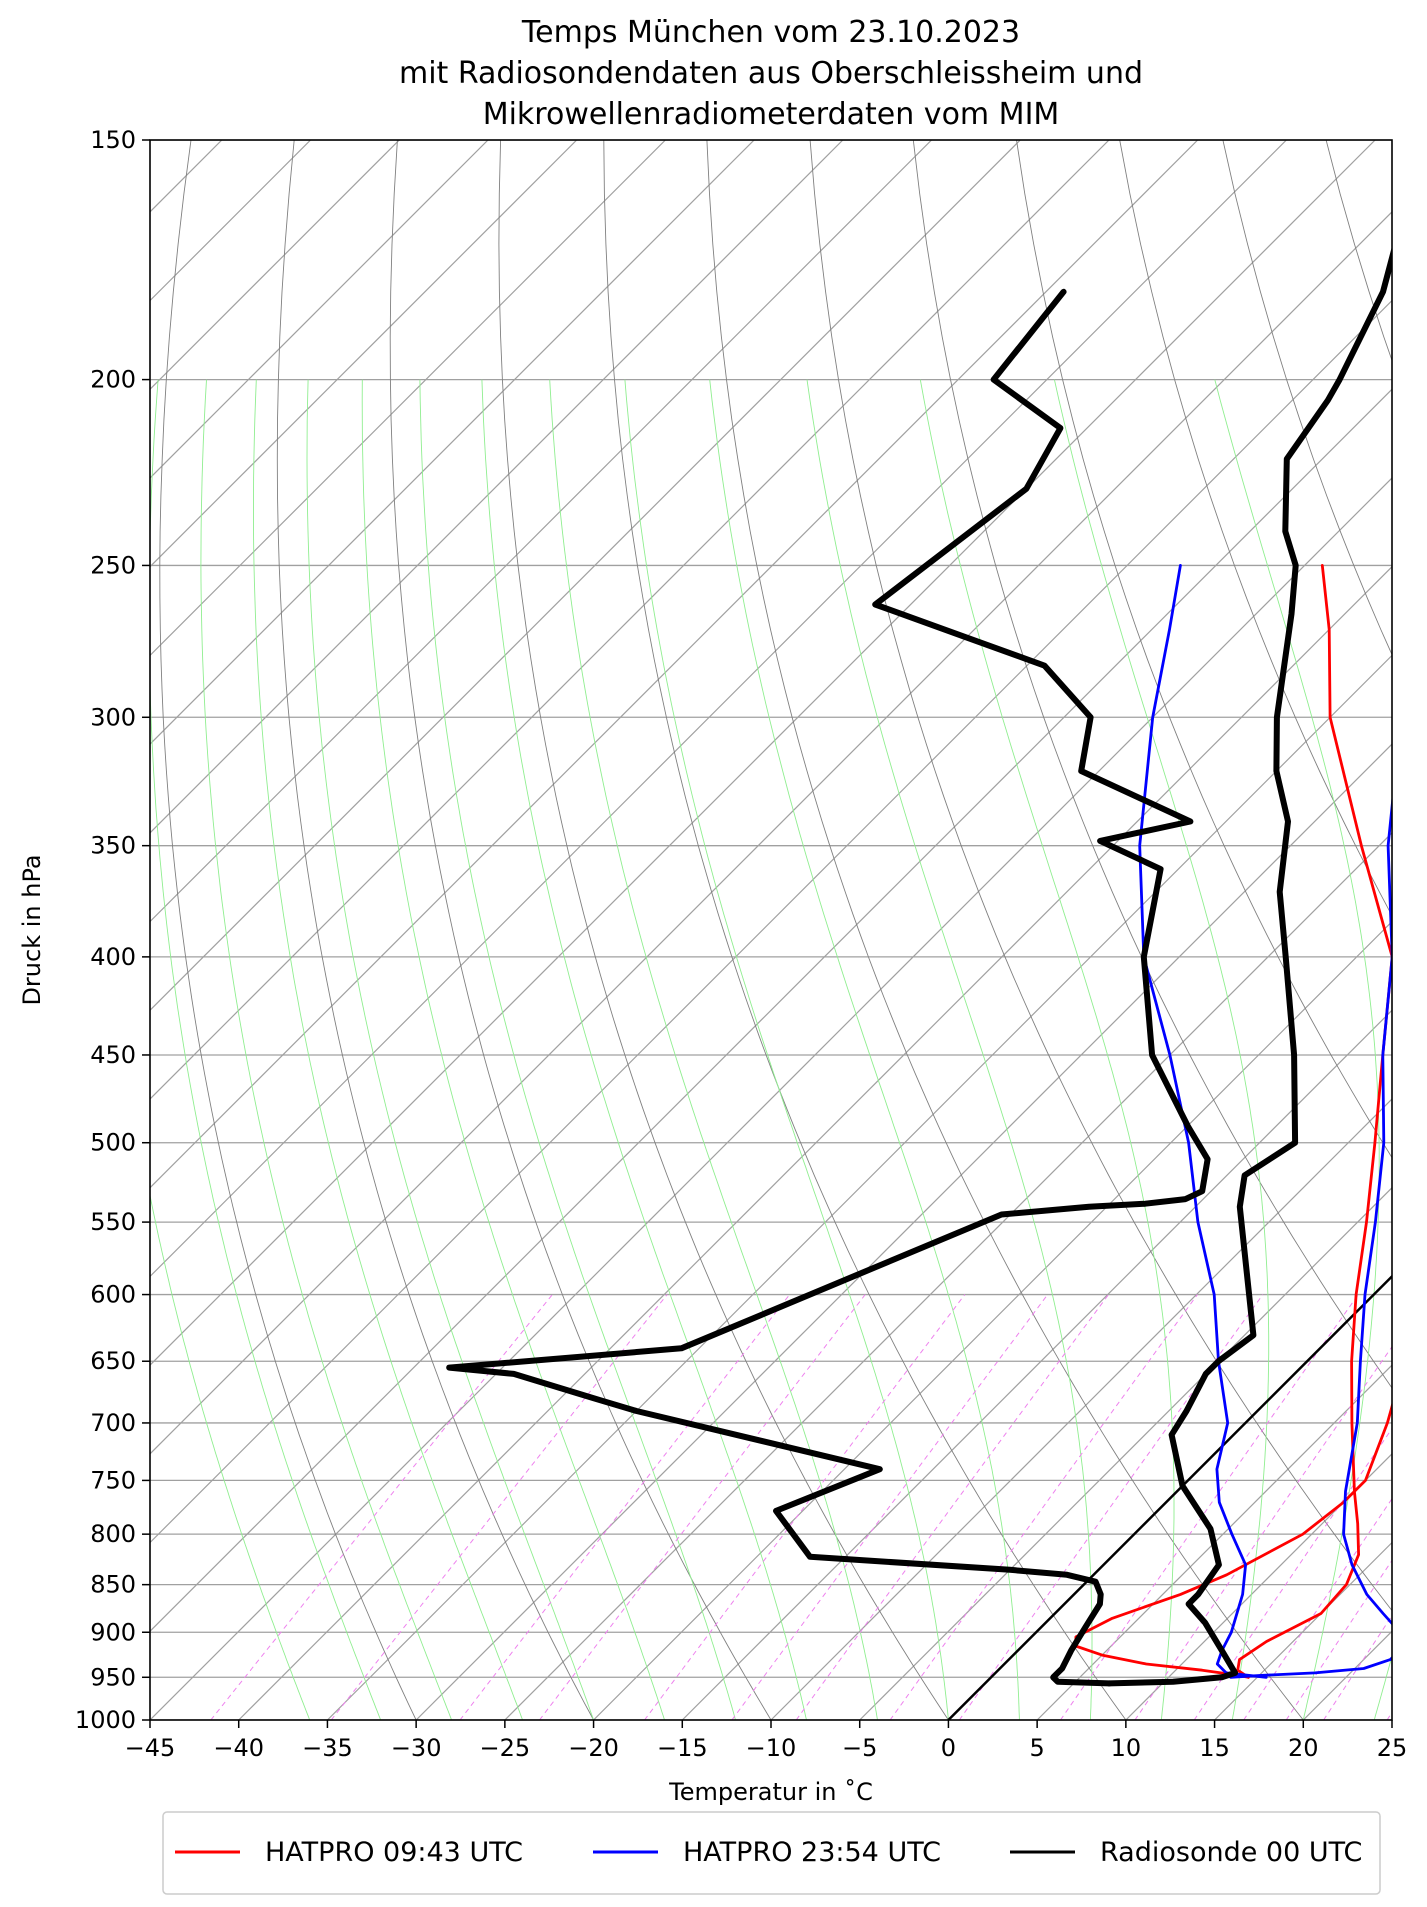 Image resolution: width=1427 pixels, height=1907 pixels. I want to click on y-tick-label-15: 900, so click(113, 1632).